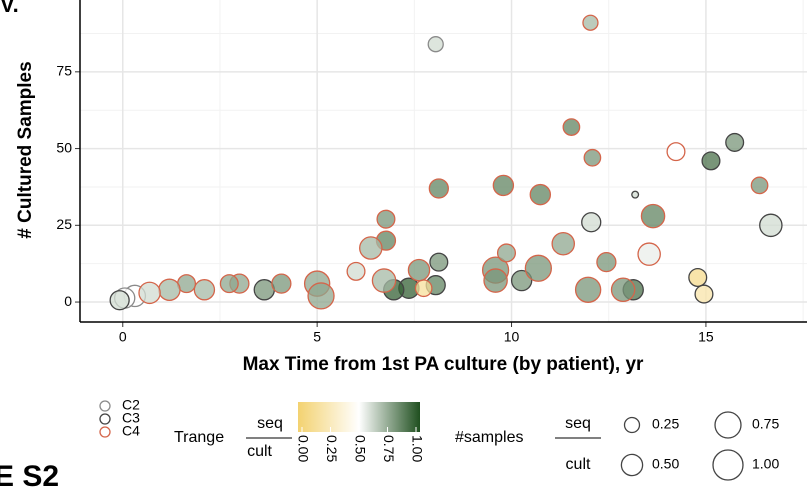  What do you see at coordinates (765, 464) in the screenshot?
I see `size-legend-label: 1.00` at bounding box center [765, 464].